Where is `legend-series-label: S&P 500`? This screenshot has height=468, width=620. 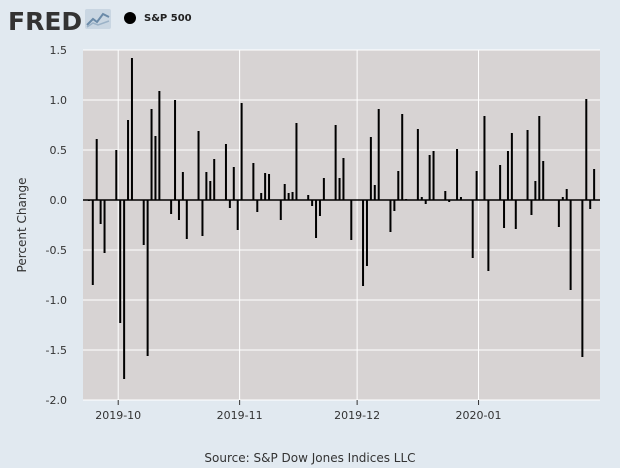 legend-series-label: S&P 500 is located at coordinates (168, 18).